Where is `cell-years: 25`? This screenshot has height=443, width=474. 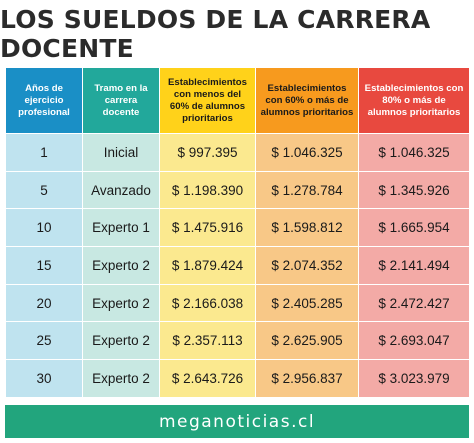 cell-years: 25 is located at coordinates (44, 341).